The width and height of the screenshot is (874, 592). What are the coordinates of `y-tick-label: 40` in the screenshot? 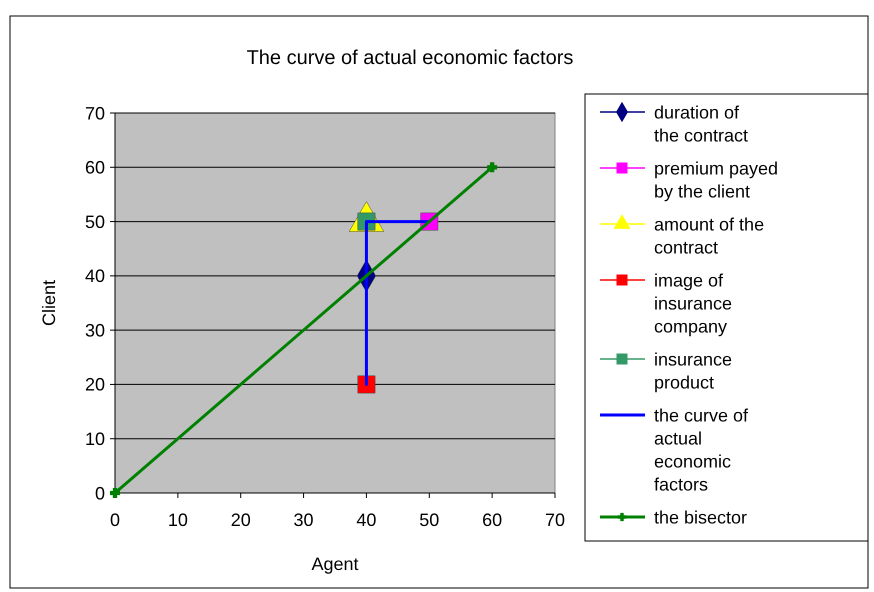 It's located at (94, 276).